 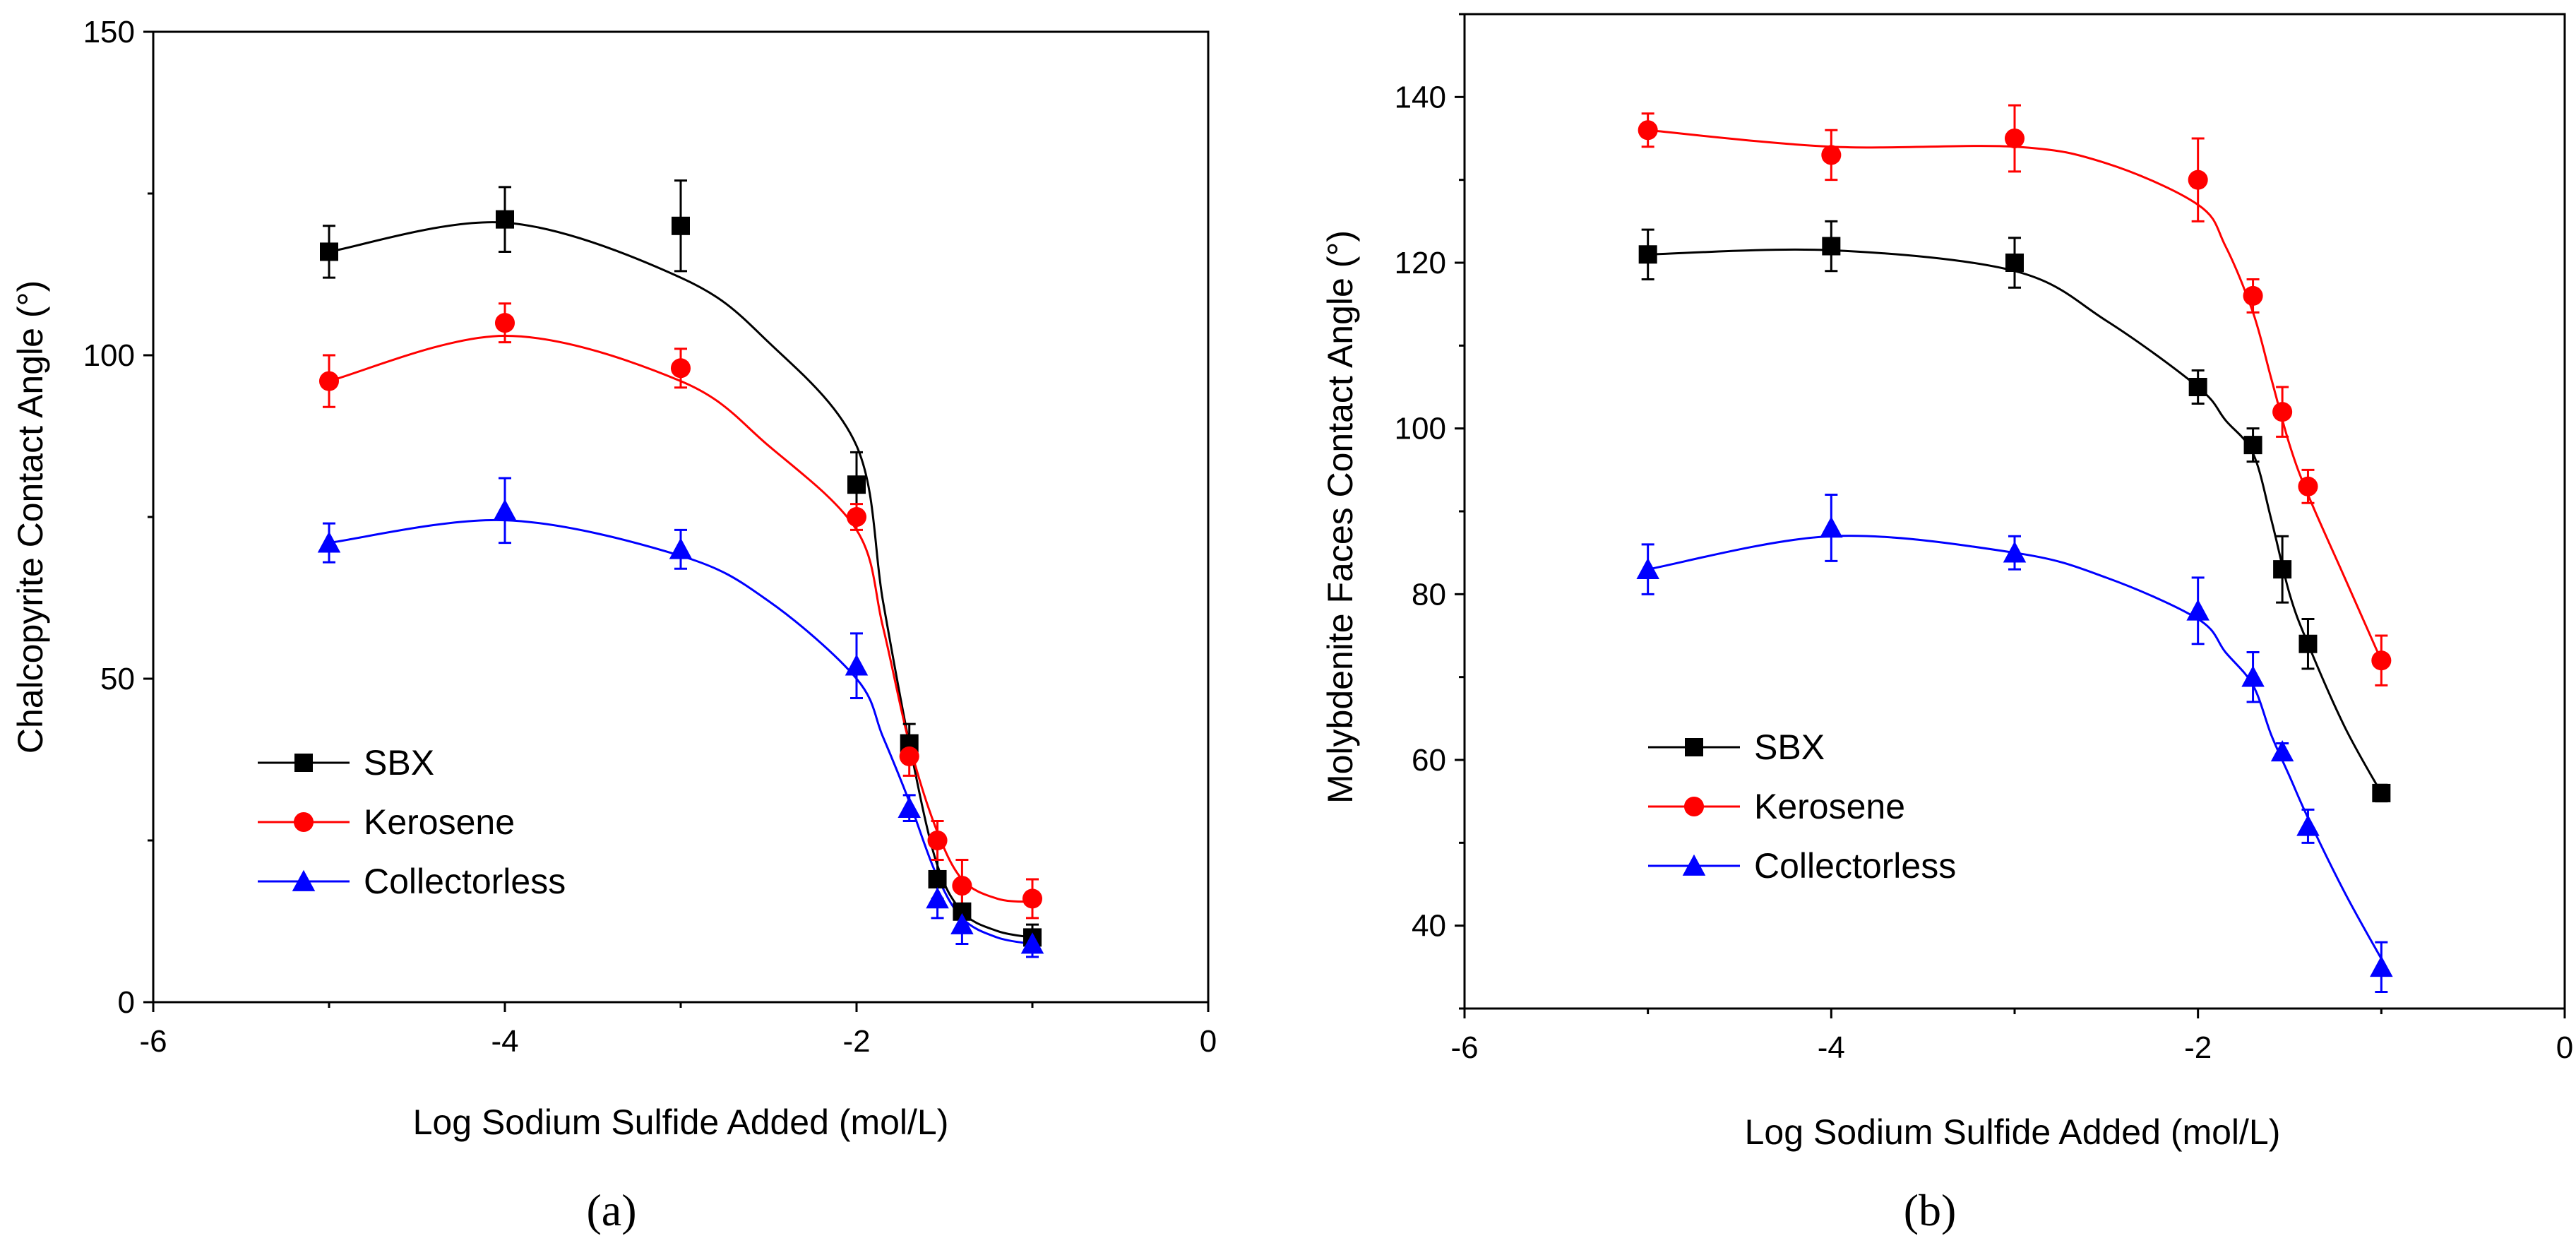 What do you see at coordinates (681, 1007) in the screenshot?
I see `x-axis-ticks-a` at bounding box center [681, 1007].